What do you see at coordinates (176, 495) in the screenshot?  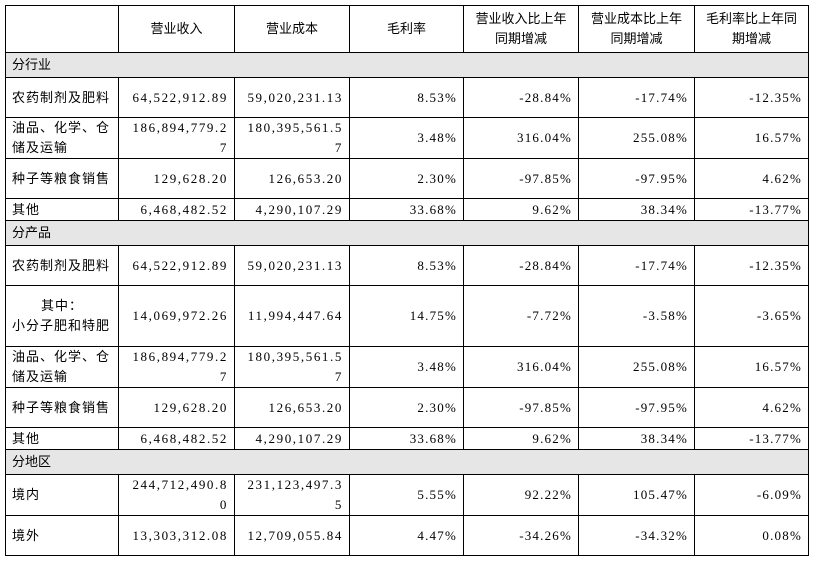 I see `value-cell: 244,712,490.80` at bounding box center [176, 495].